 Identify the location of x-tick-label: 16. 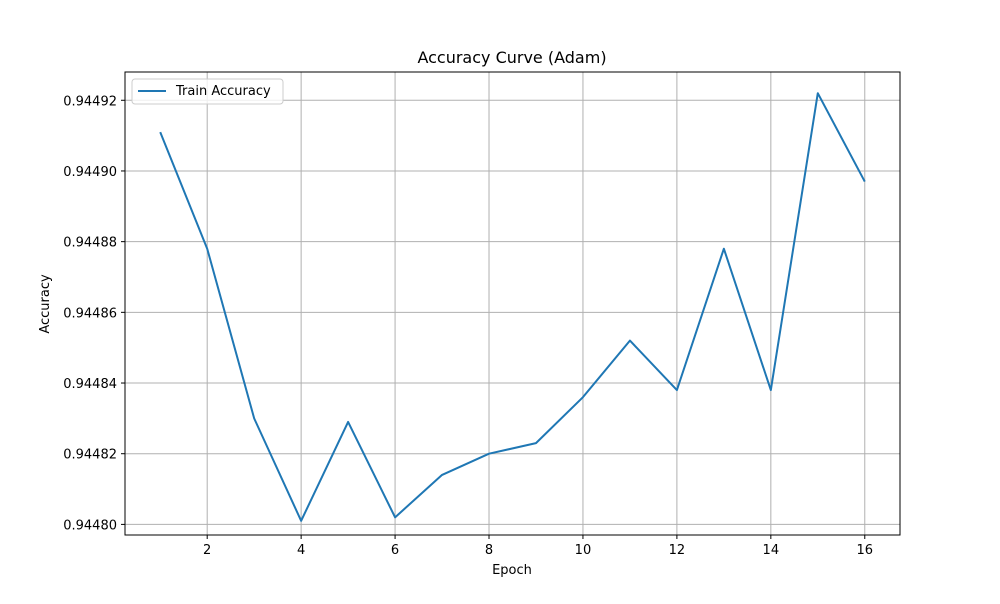
(864, 550).